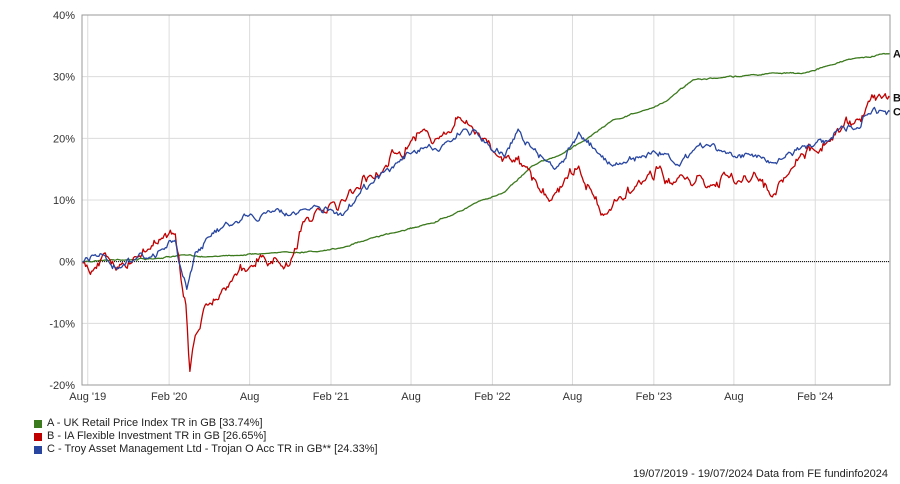 The width and height of the screenshot is (900, 484). I want to click on series-end-labels: A BC, so click(896, 84).